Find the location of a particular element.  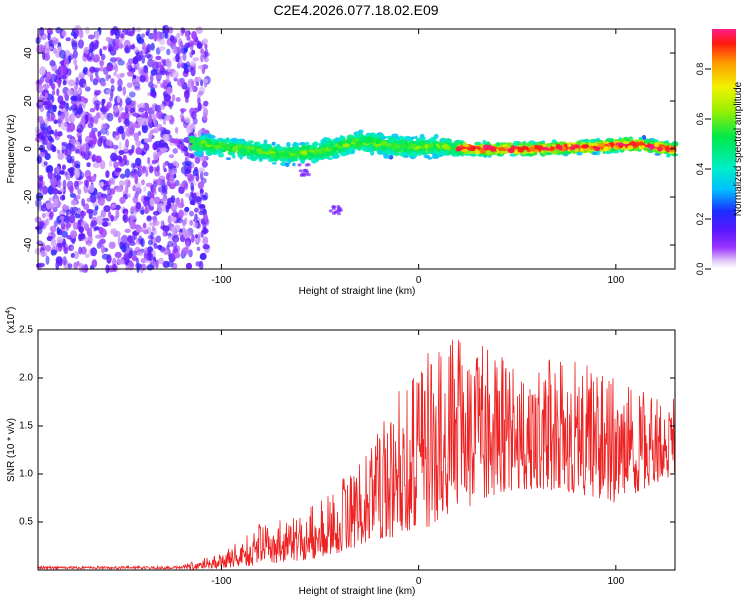

spectrogram-x-tick-label: -100 is located at coordinates (221, 280).